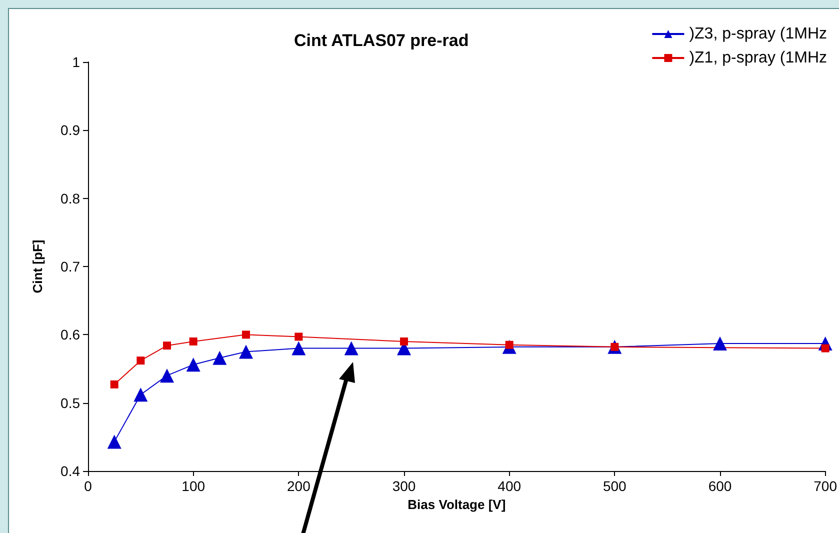 The width and height of the screenshot is (839, 533). Describe the element at coordinates (70, 402) in the screenshot. I see `y-tick-label: 0.5` at that location.